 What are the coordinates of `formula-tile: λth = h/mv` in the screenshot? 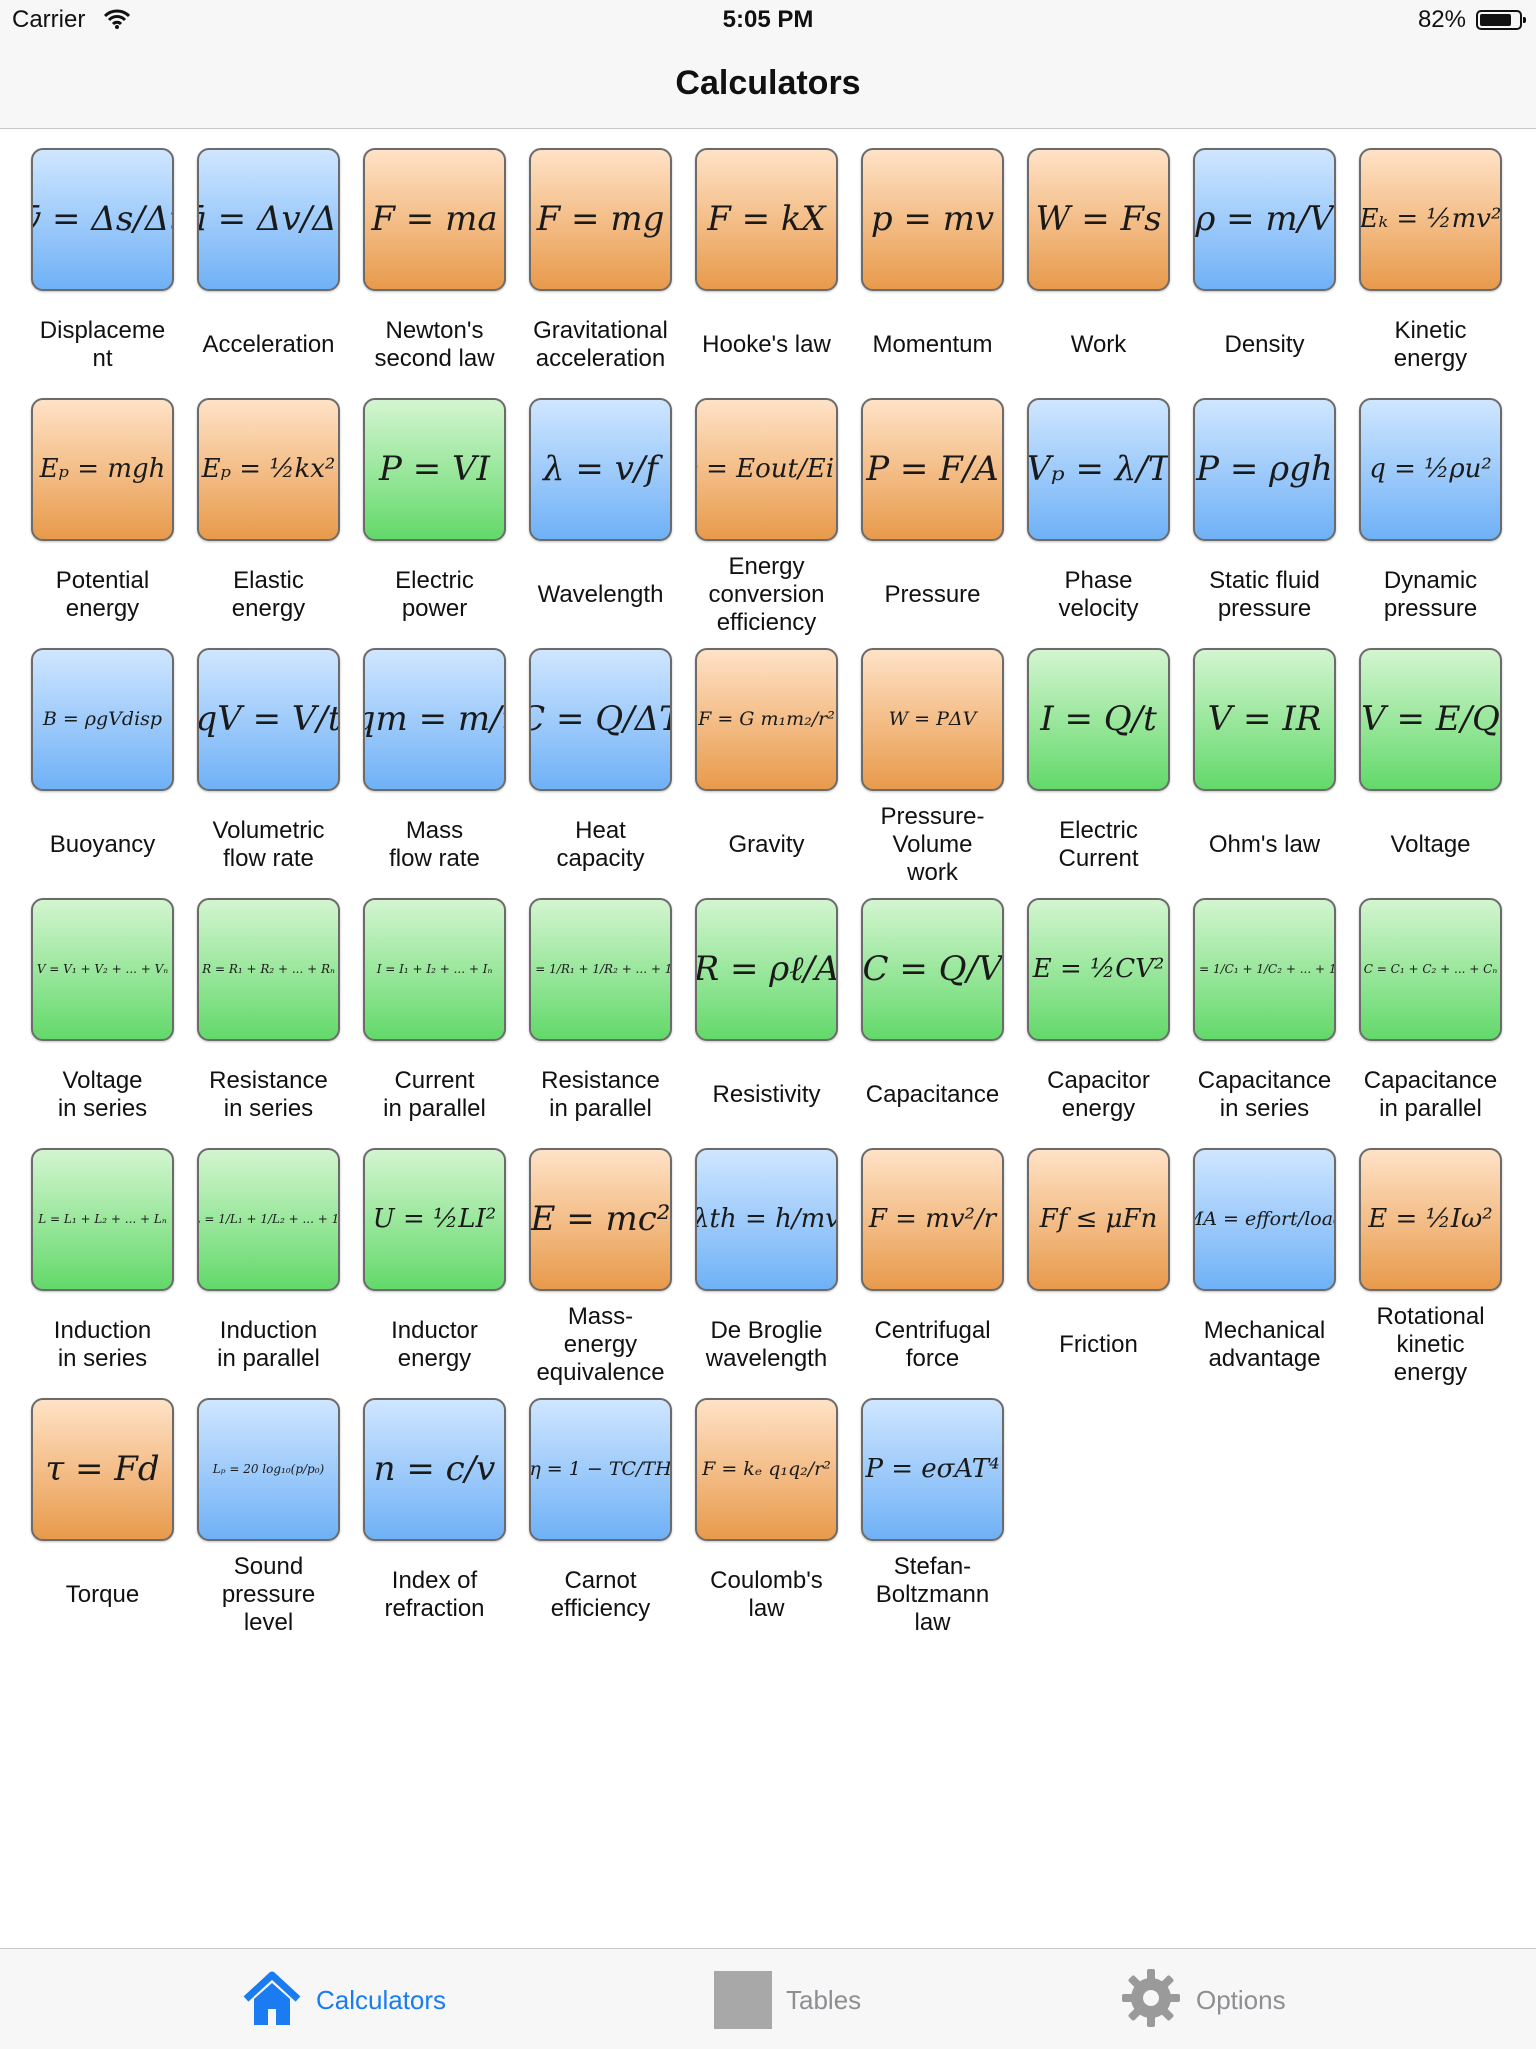 It's located at (766, 1219).